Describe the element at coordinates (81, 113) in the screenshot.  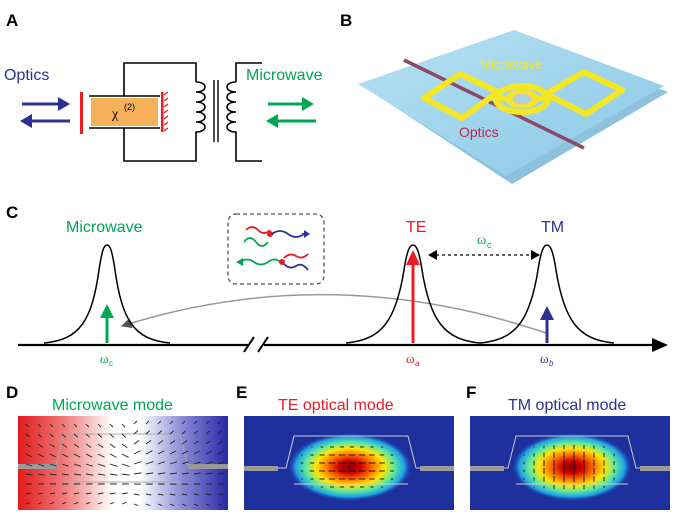
I see `mirror-left` at that location.